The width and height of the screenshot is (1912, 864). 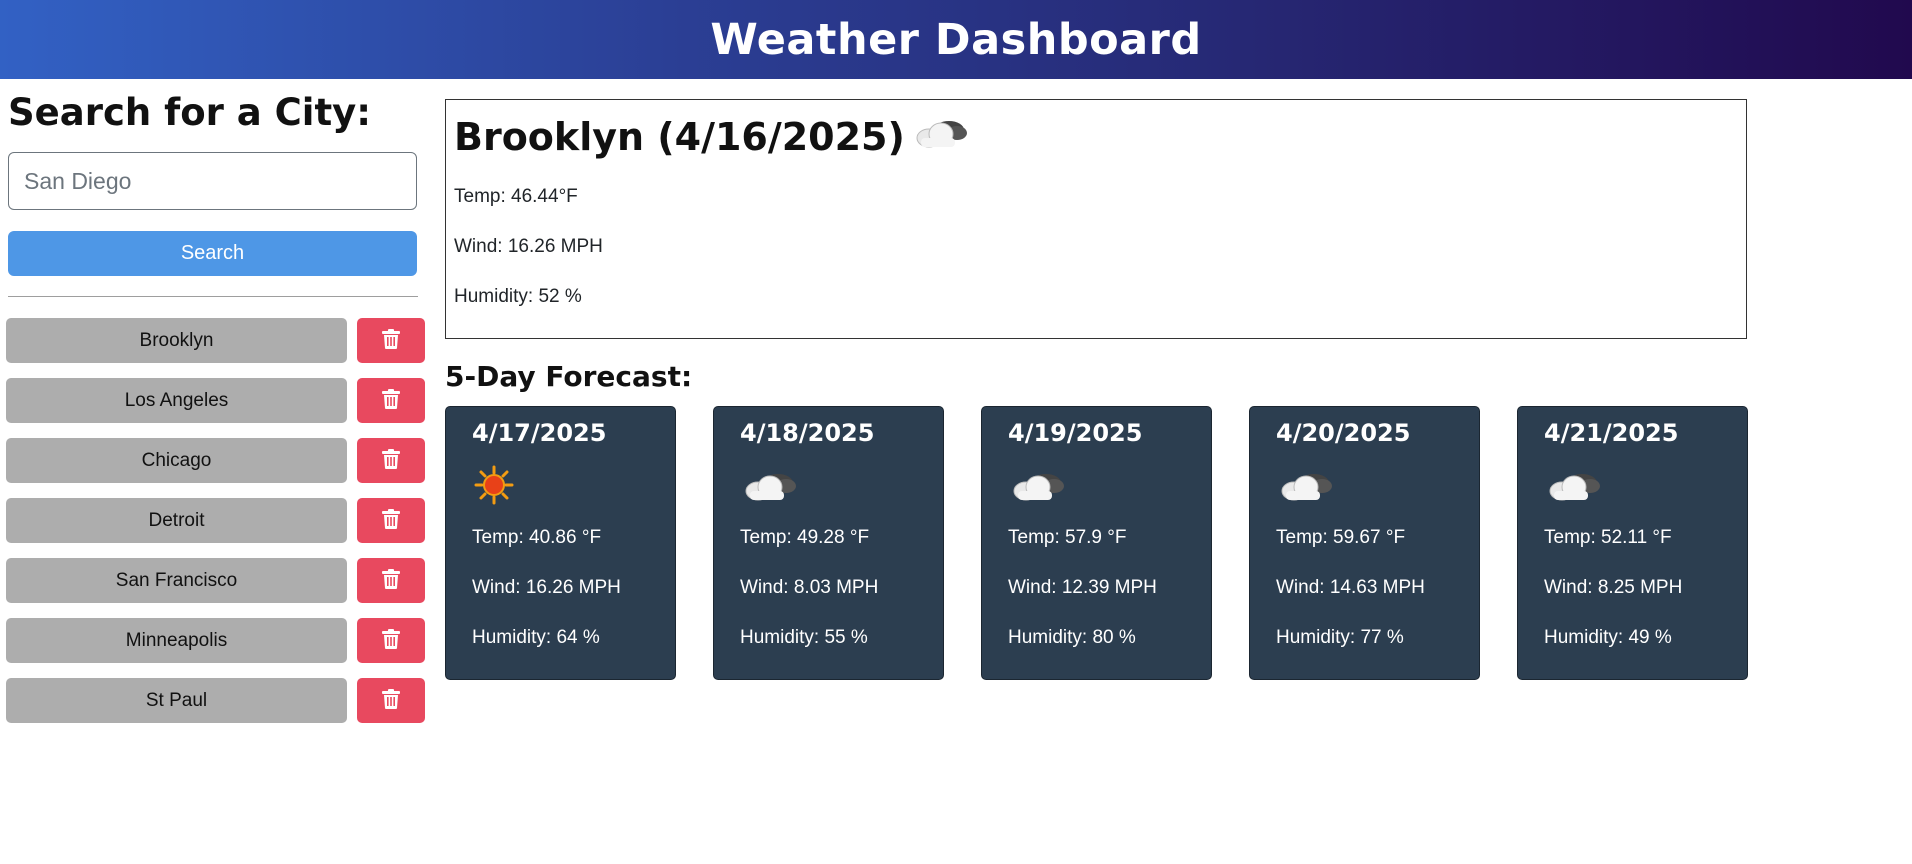 What do you see at coordinates (1608, 637) in the screenshot?
I see `forecast-humidity: Humidity: 49 %` at bounding box center [1608, 637].